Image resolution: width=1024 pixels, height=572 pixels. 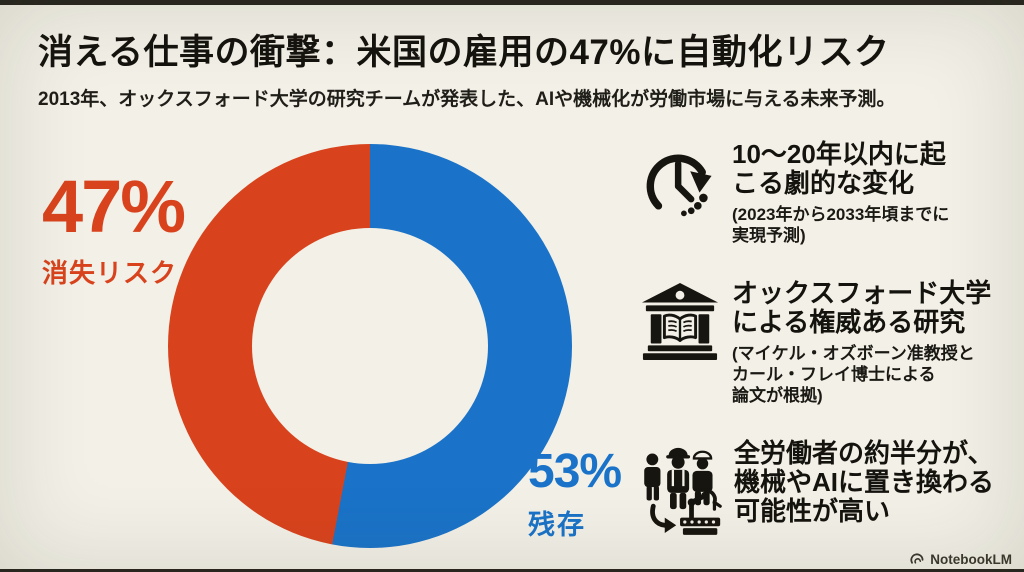 I want to click on remain-value: 53%, so click(x=575, y=471).